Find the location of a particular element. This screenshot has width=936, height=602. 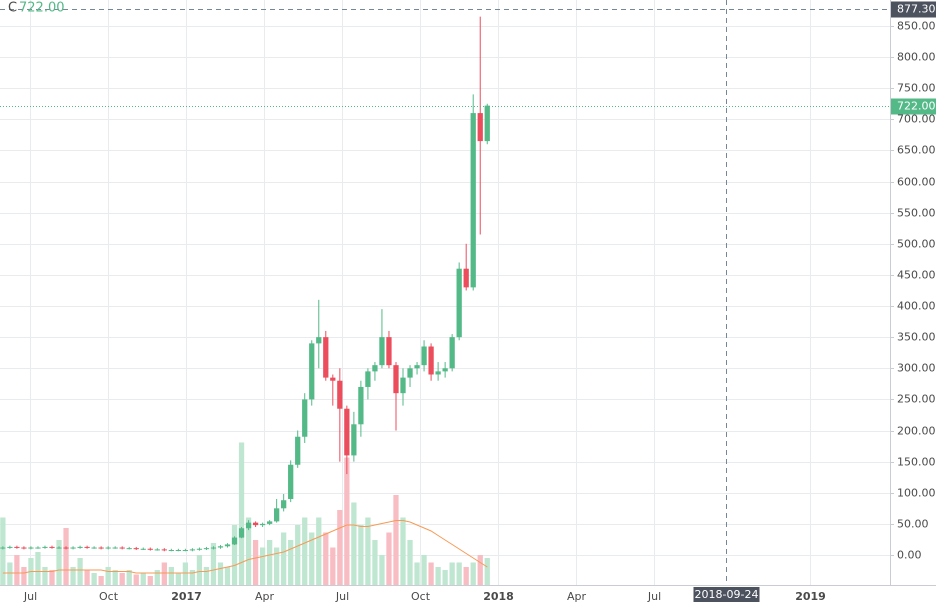

last-price-box is located at coordinates (913, 106).